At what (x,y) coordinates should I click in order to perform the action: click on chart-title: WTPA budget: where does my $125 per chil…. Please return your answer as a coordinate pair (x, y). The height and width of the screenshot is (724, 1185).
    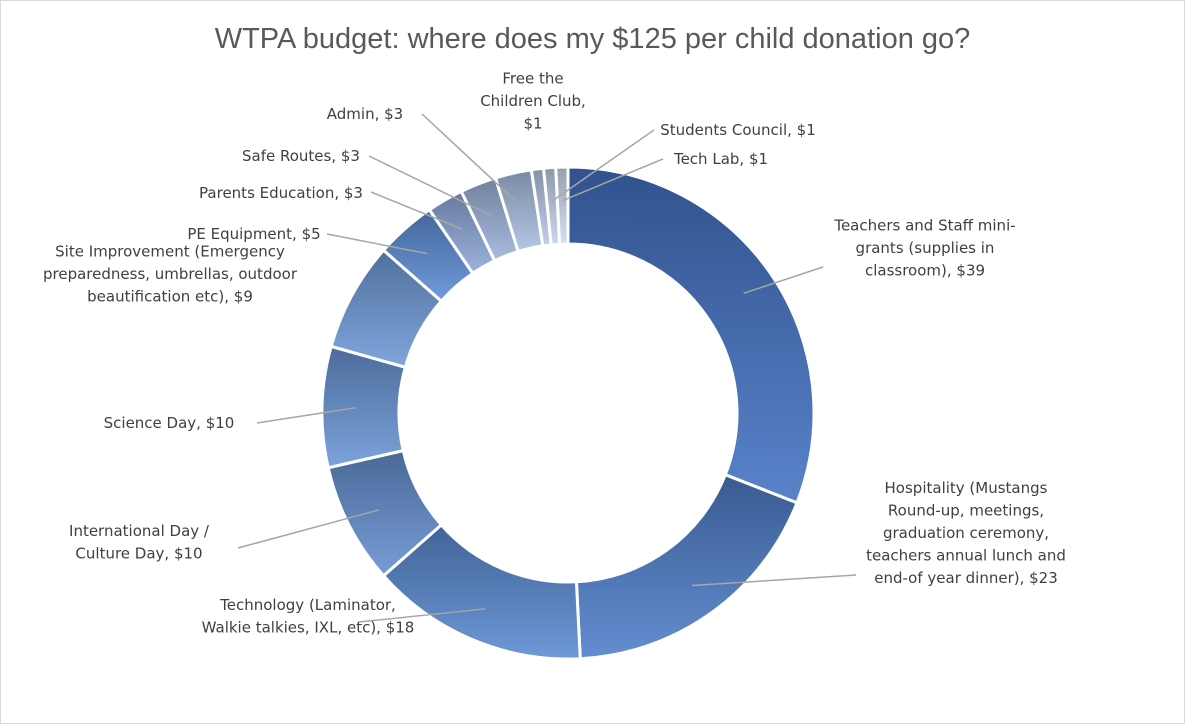
    Looking at the image, I should click on (592, 39).